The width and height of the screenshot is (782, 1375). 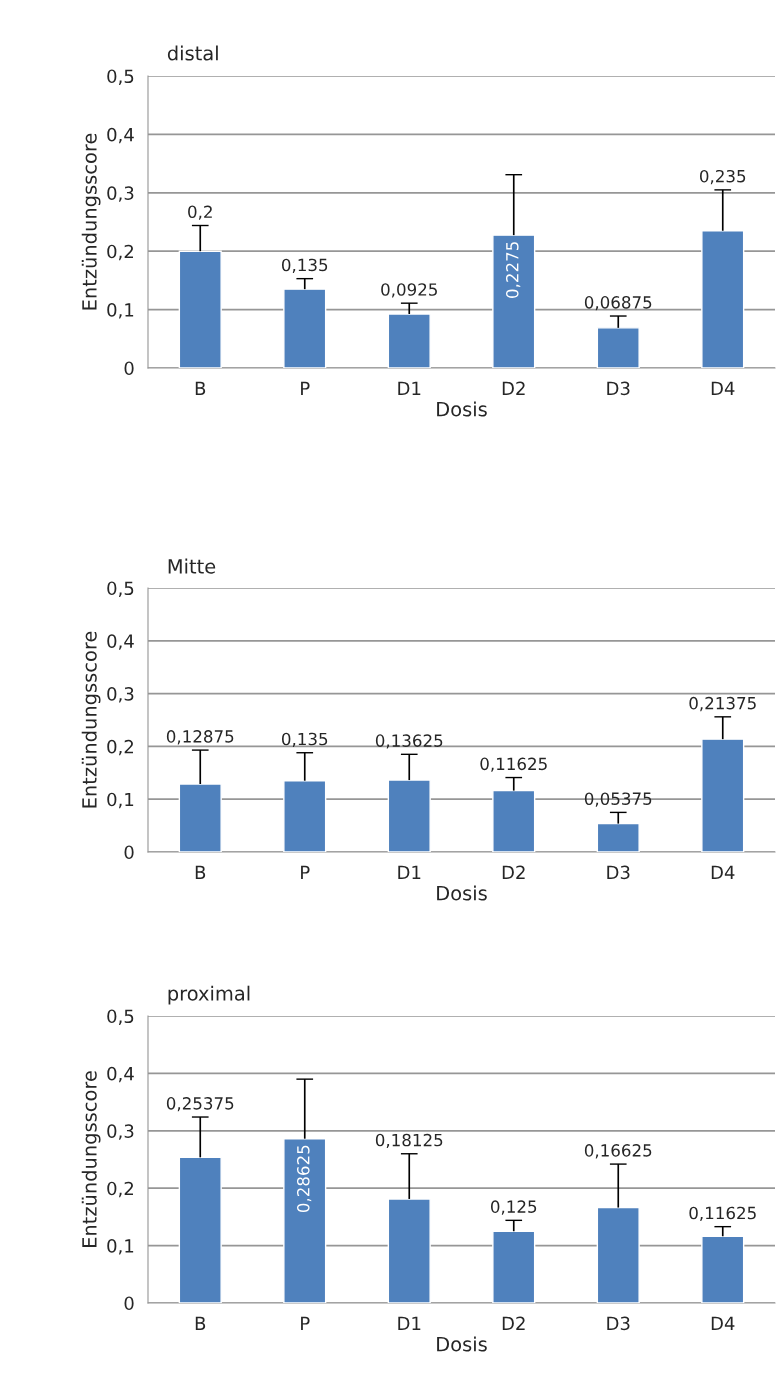 I want to click on data-label: 0,12875, so click(x=200, y=737).